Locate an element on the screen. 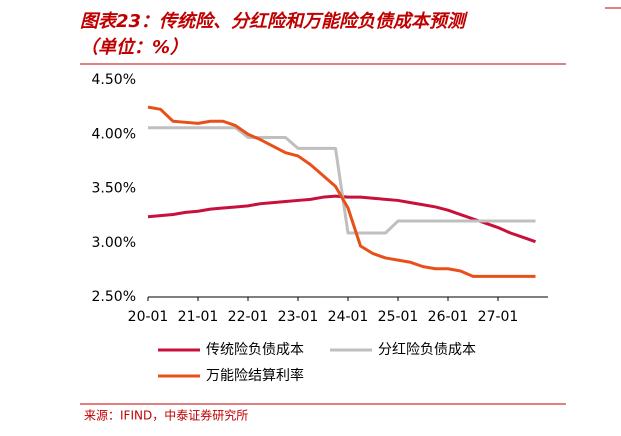  x-tick-label: 24-01 is located at coordinates (348, 317).